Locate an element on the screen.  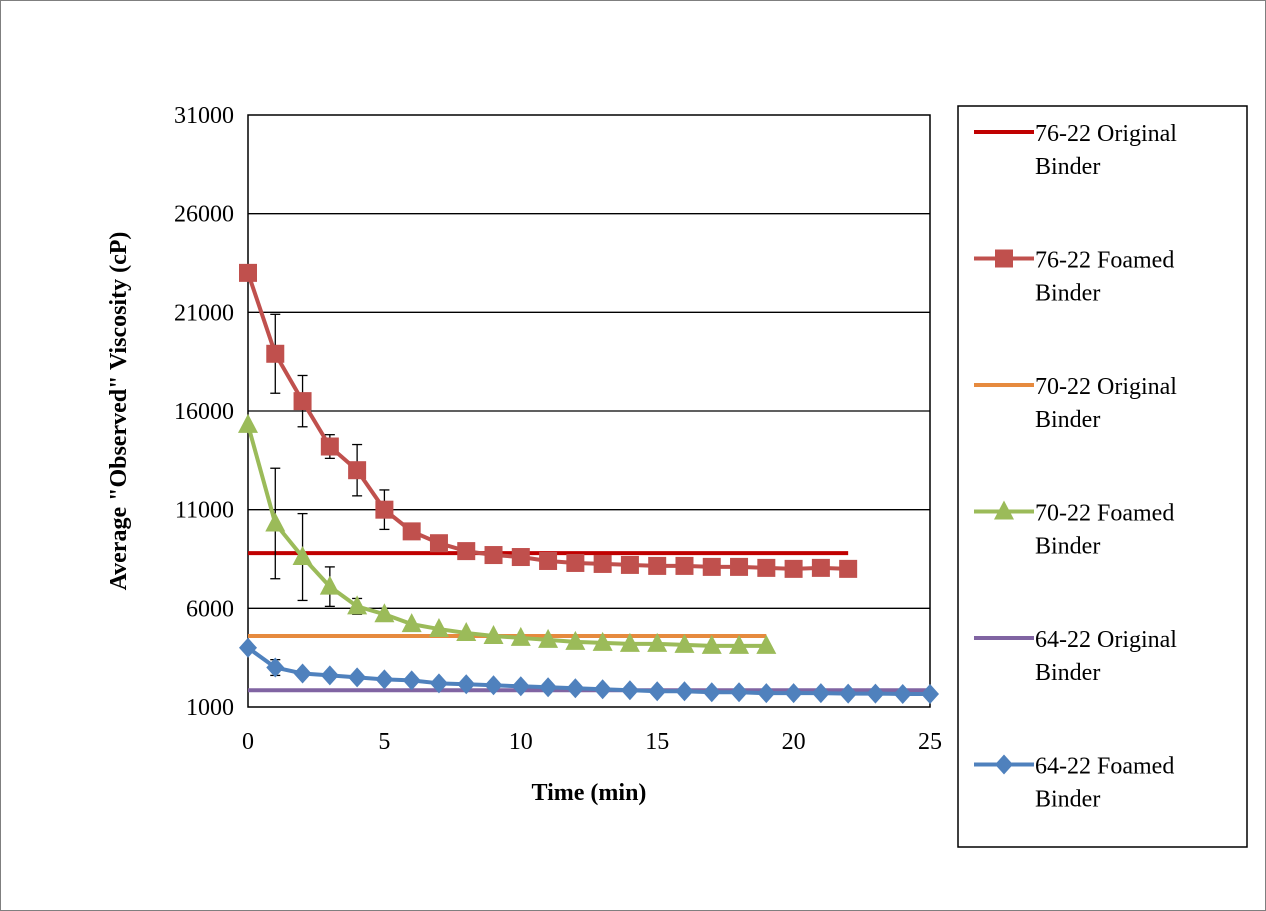
legend-label: 70-22 Original is located at coordinates (1106, 387).